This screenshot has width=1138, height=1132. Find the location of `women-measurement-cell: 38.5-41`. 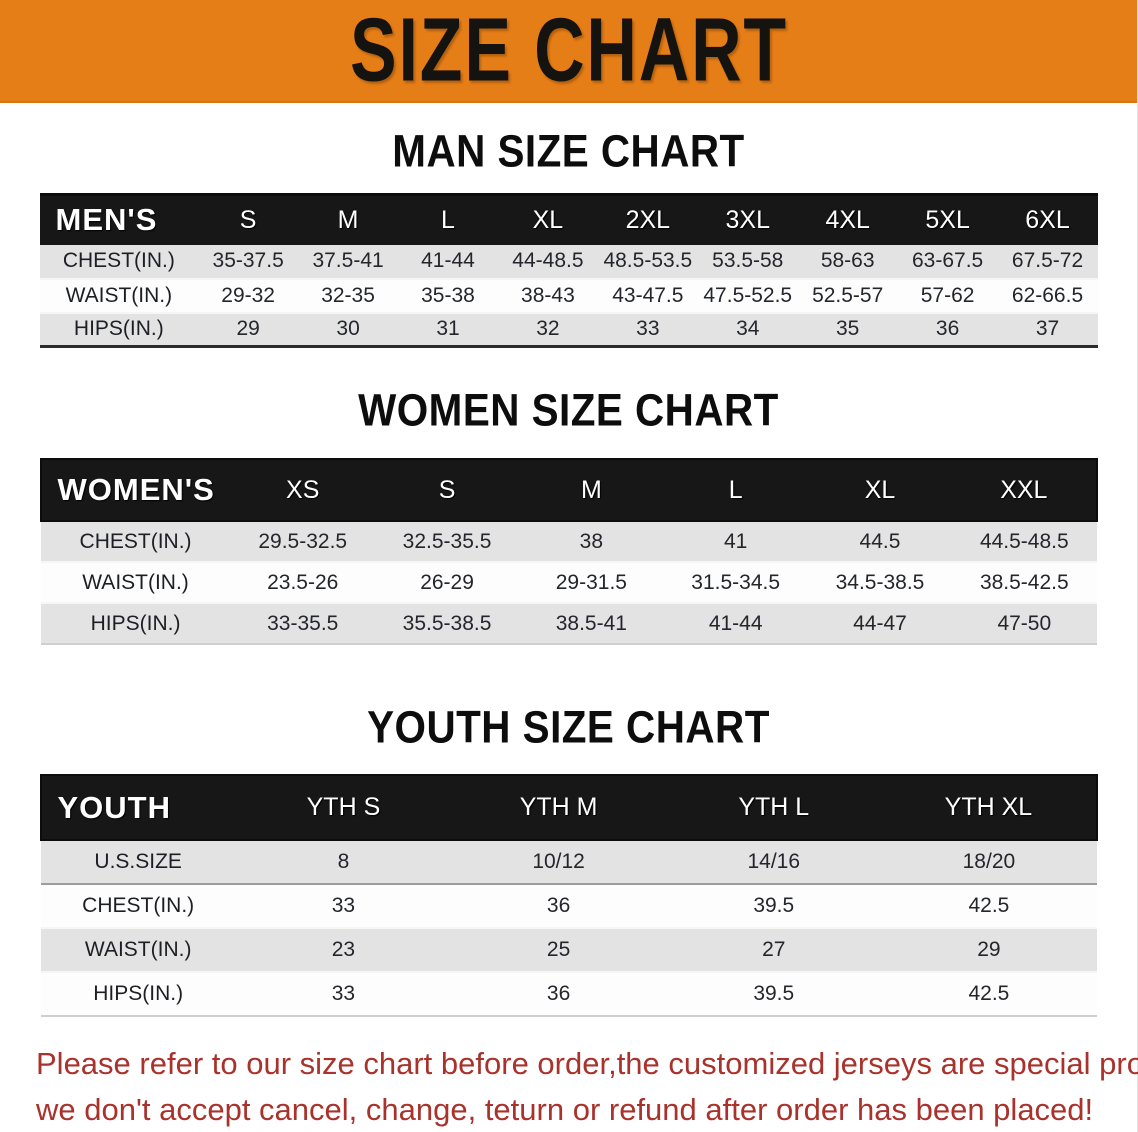

women-measurement-cell: 38.5-41 is located at coordinates (591, 624).